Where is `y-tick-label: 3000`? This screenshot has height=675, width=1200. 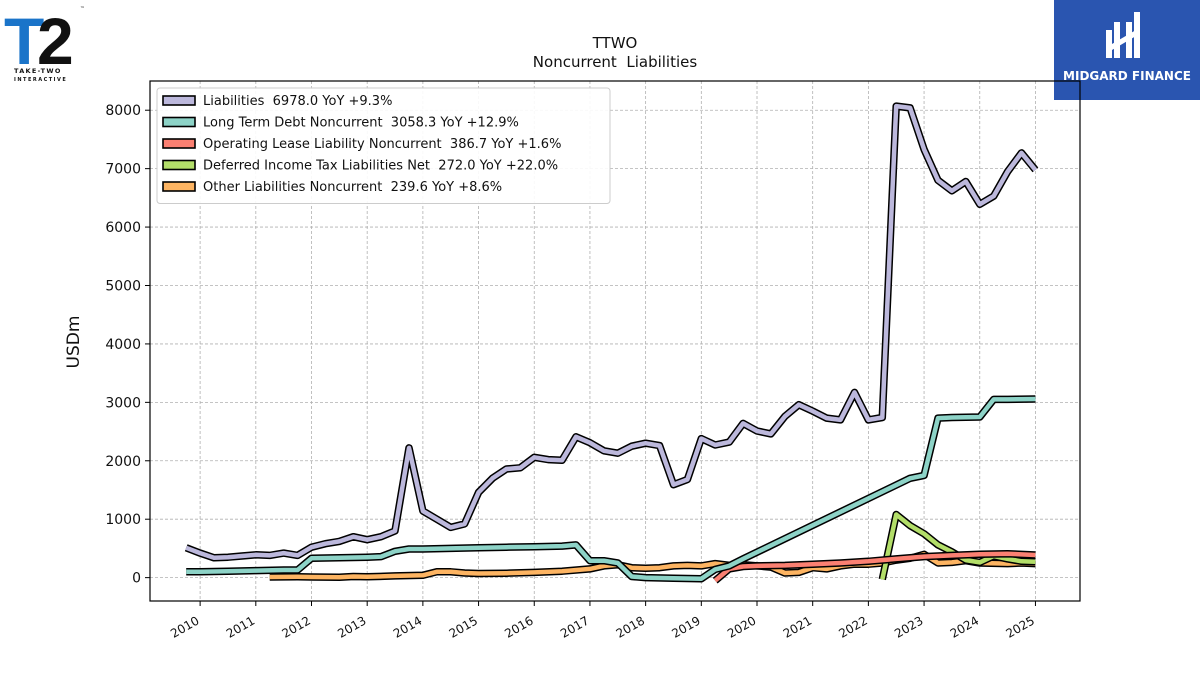 y-tick-label: 3000 is located at coordinates (123, 403).